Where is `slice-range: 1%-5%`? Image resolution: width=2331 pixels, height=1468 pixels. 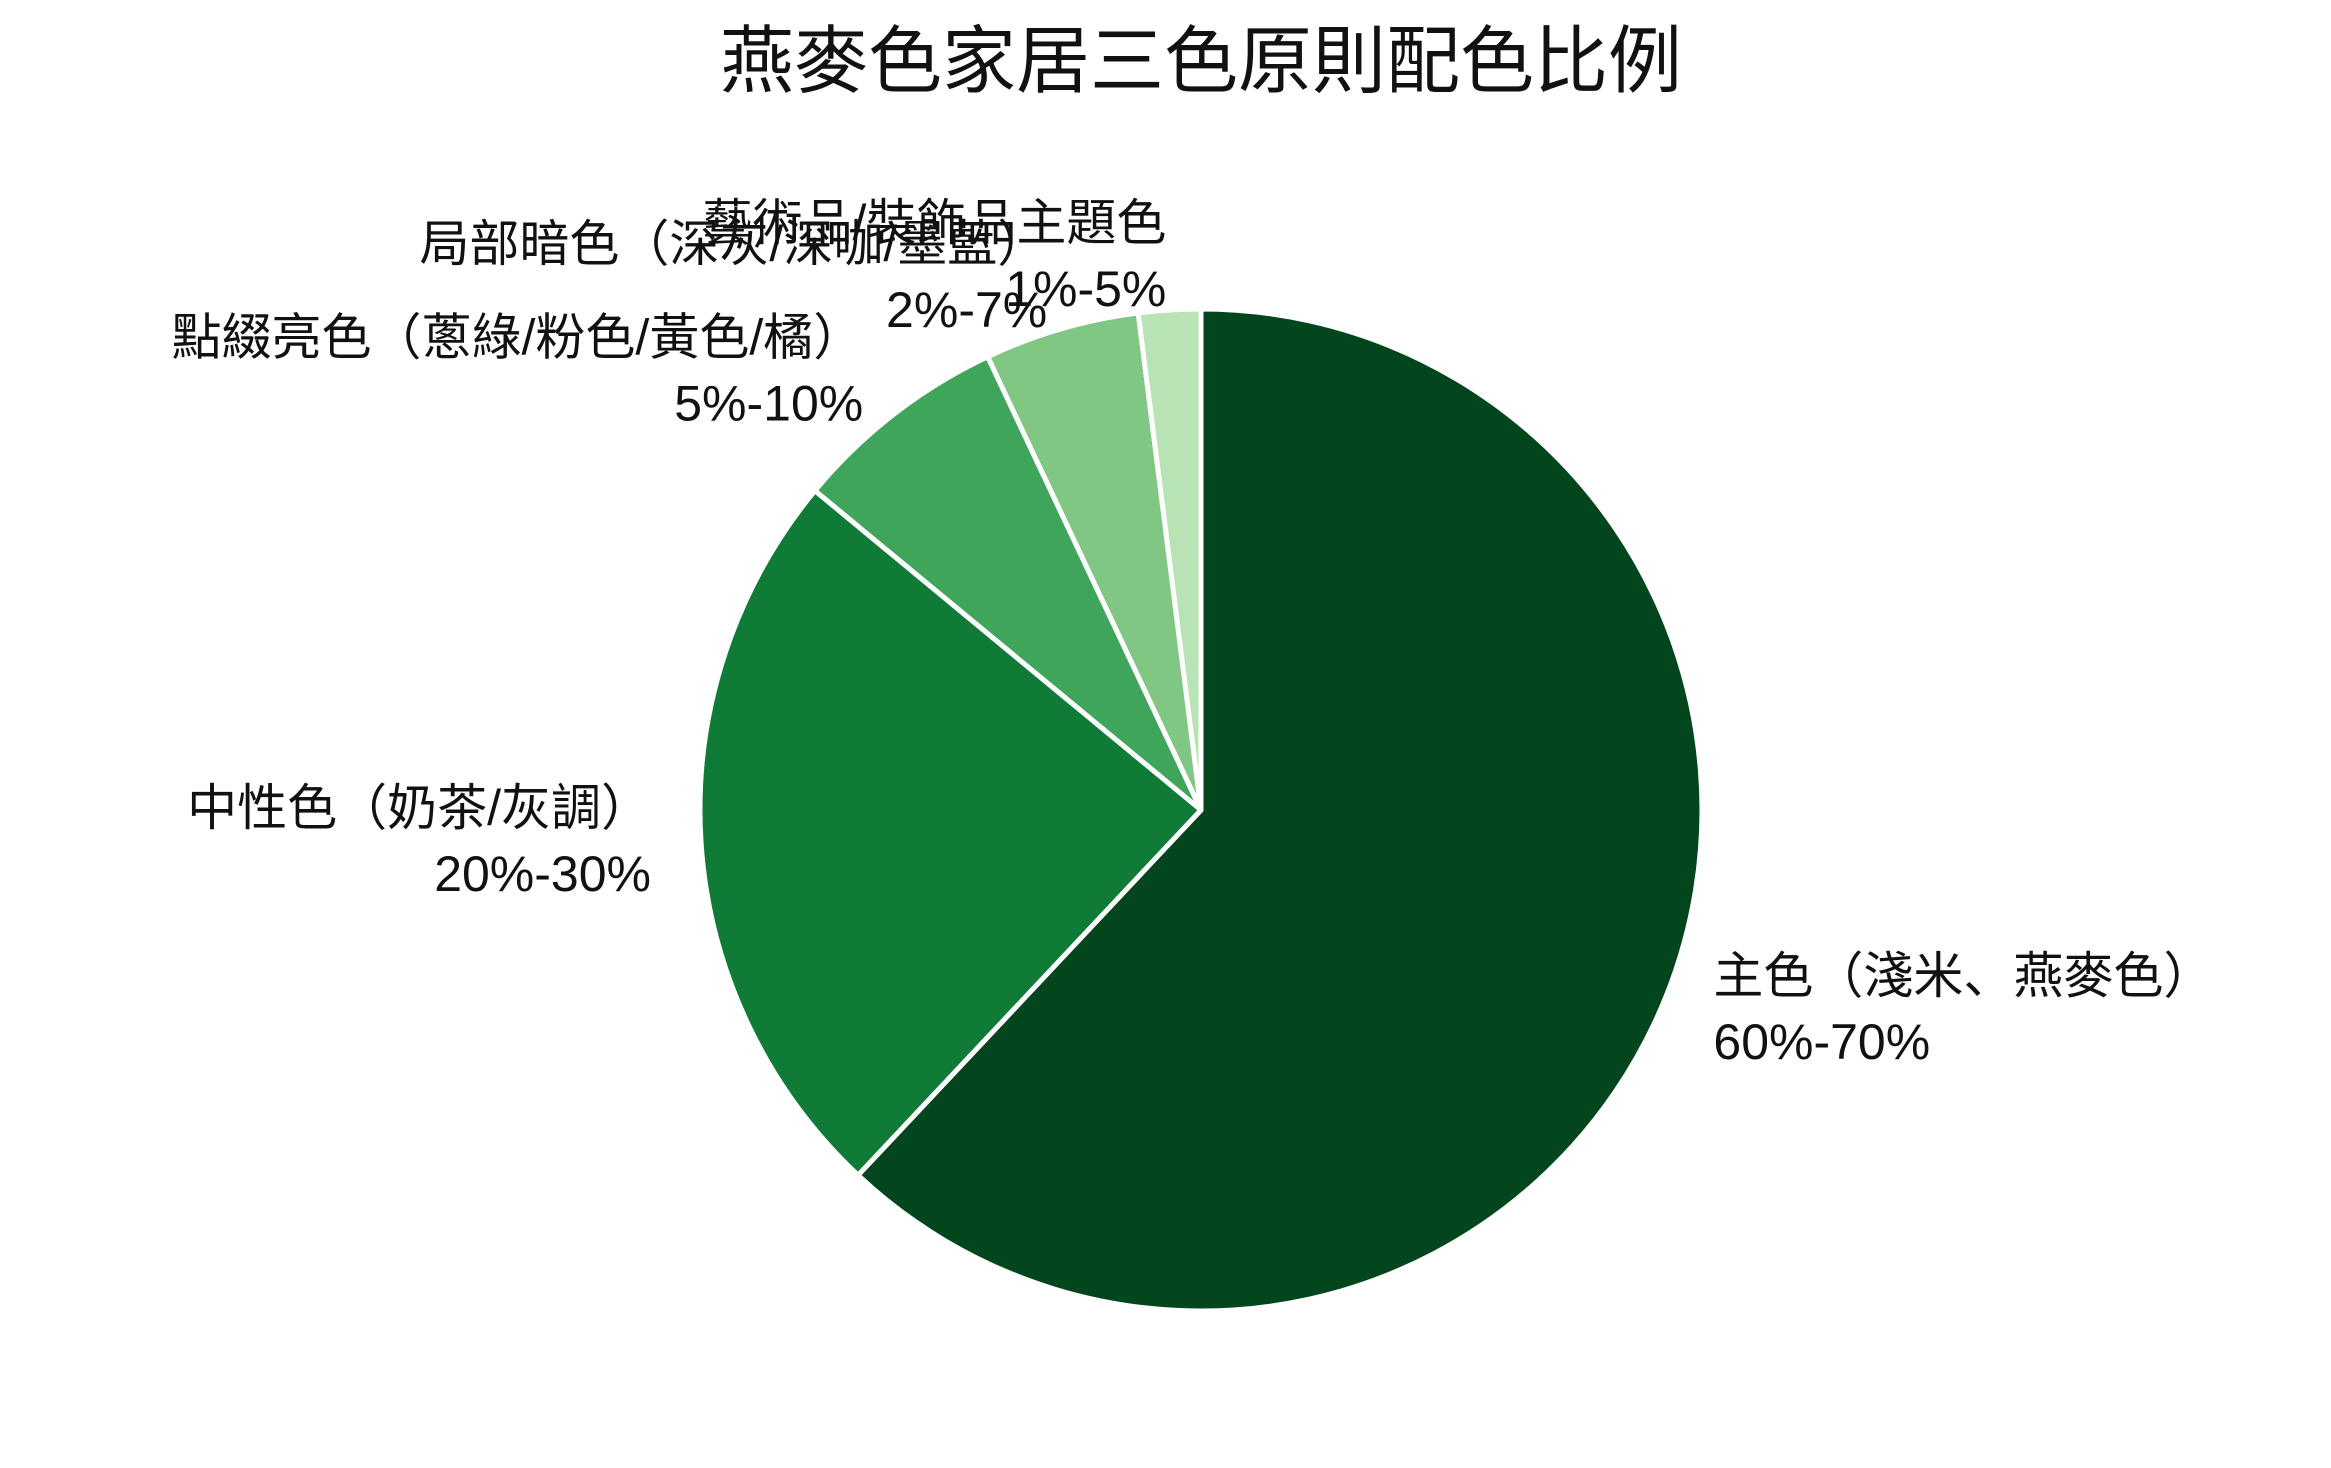 slice-range: 1%-5% is located at coordinates (1085, 289).